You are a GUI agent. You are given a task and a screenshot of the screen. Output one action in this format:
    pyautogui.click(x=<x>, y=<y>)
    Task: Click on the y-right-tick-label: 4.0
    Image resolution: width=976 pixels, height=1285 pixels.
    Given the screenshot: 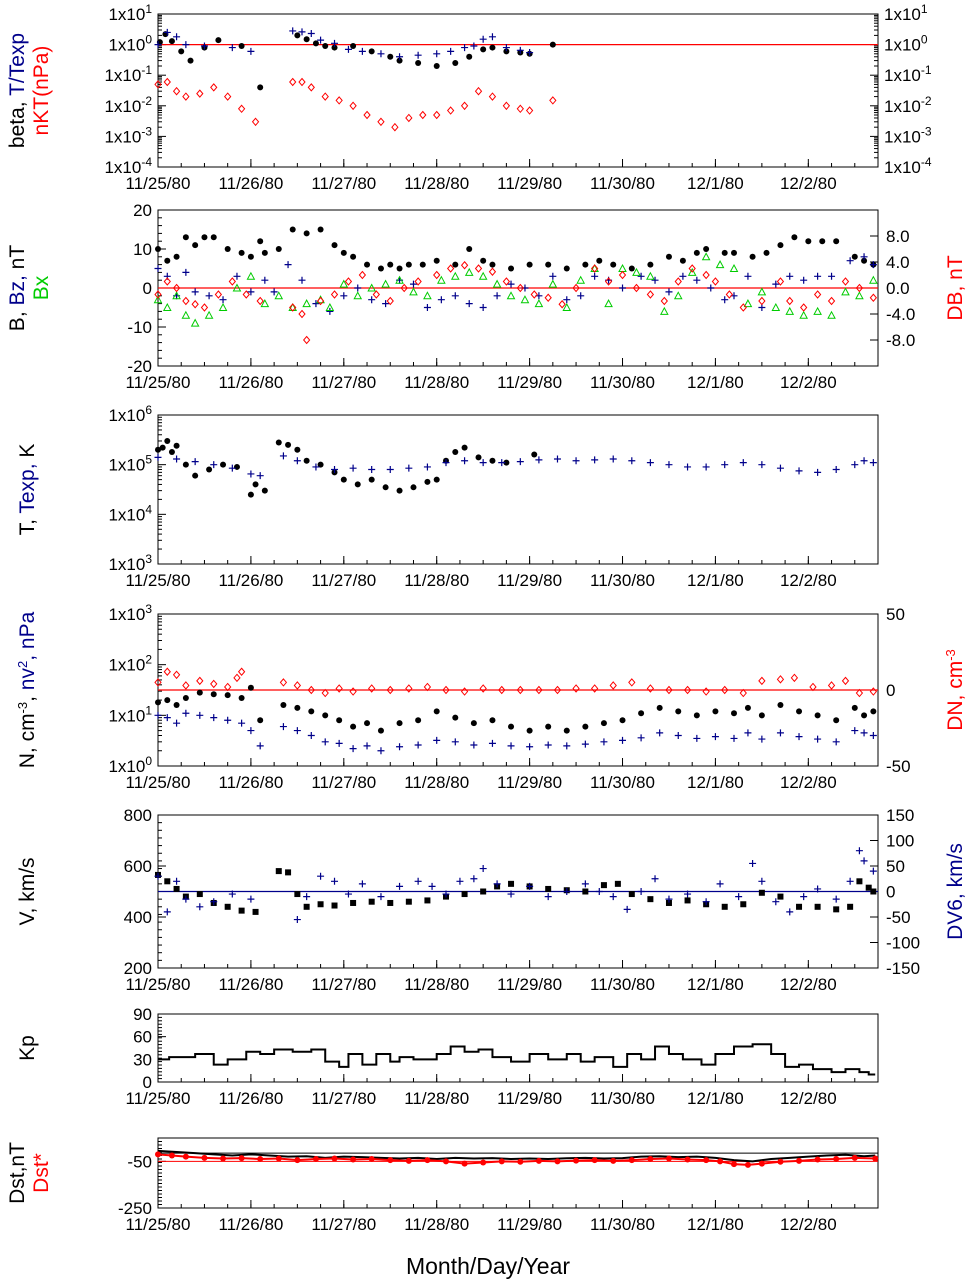 What is the action you would take?
    pyautogui.click(x=898, y=262)
    